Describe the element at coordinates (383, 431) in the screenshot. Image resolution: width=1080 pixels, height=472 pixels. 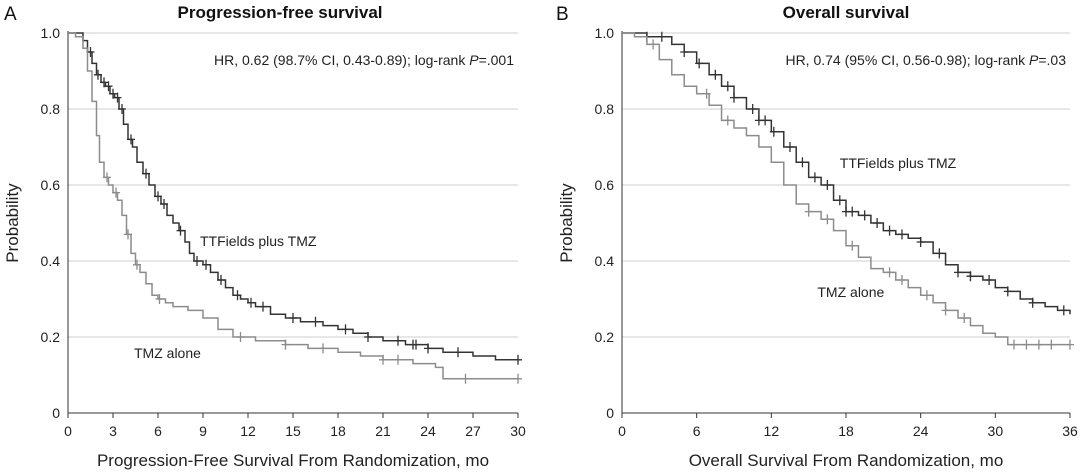
I see `x-tick-label: 21` at that location.